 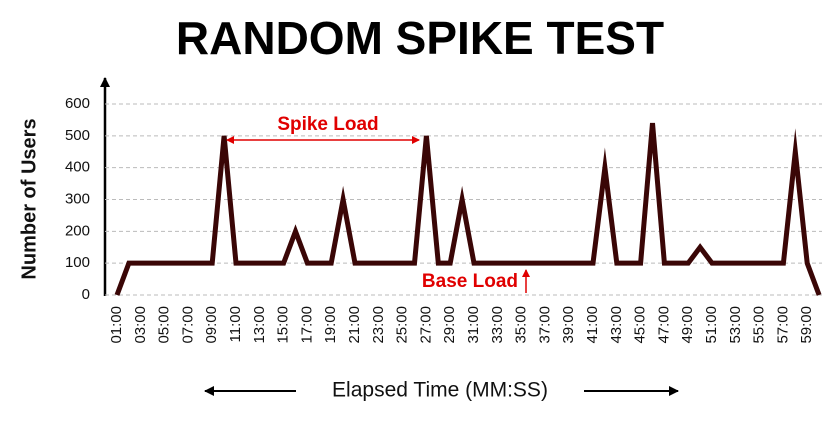 What do you see at coordinates (235, 324) in the screenshot?
I see `x-tick-label: 11:00` at bounding box center [235, 324].